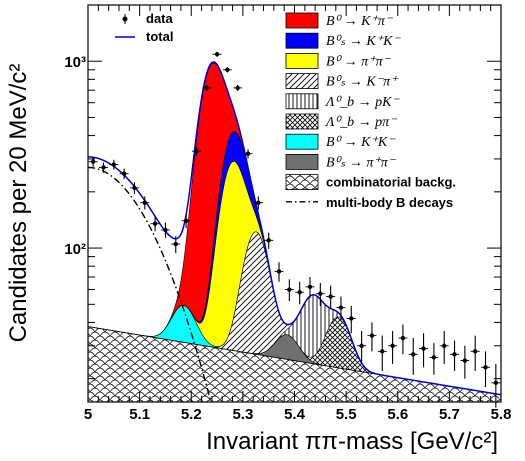 The width and height of the screenshot is (525, 461). Describe the element at coordinates (501, 414) in the screenshot. I see `x-tick-label: 5.8` at that location.